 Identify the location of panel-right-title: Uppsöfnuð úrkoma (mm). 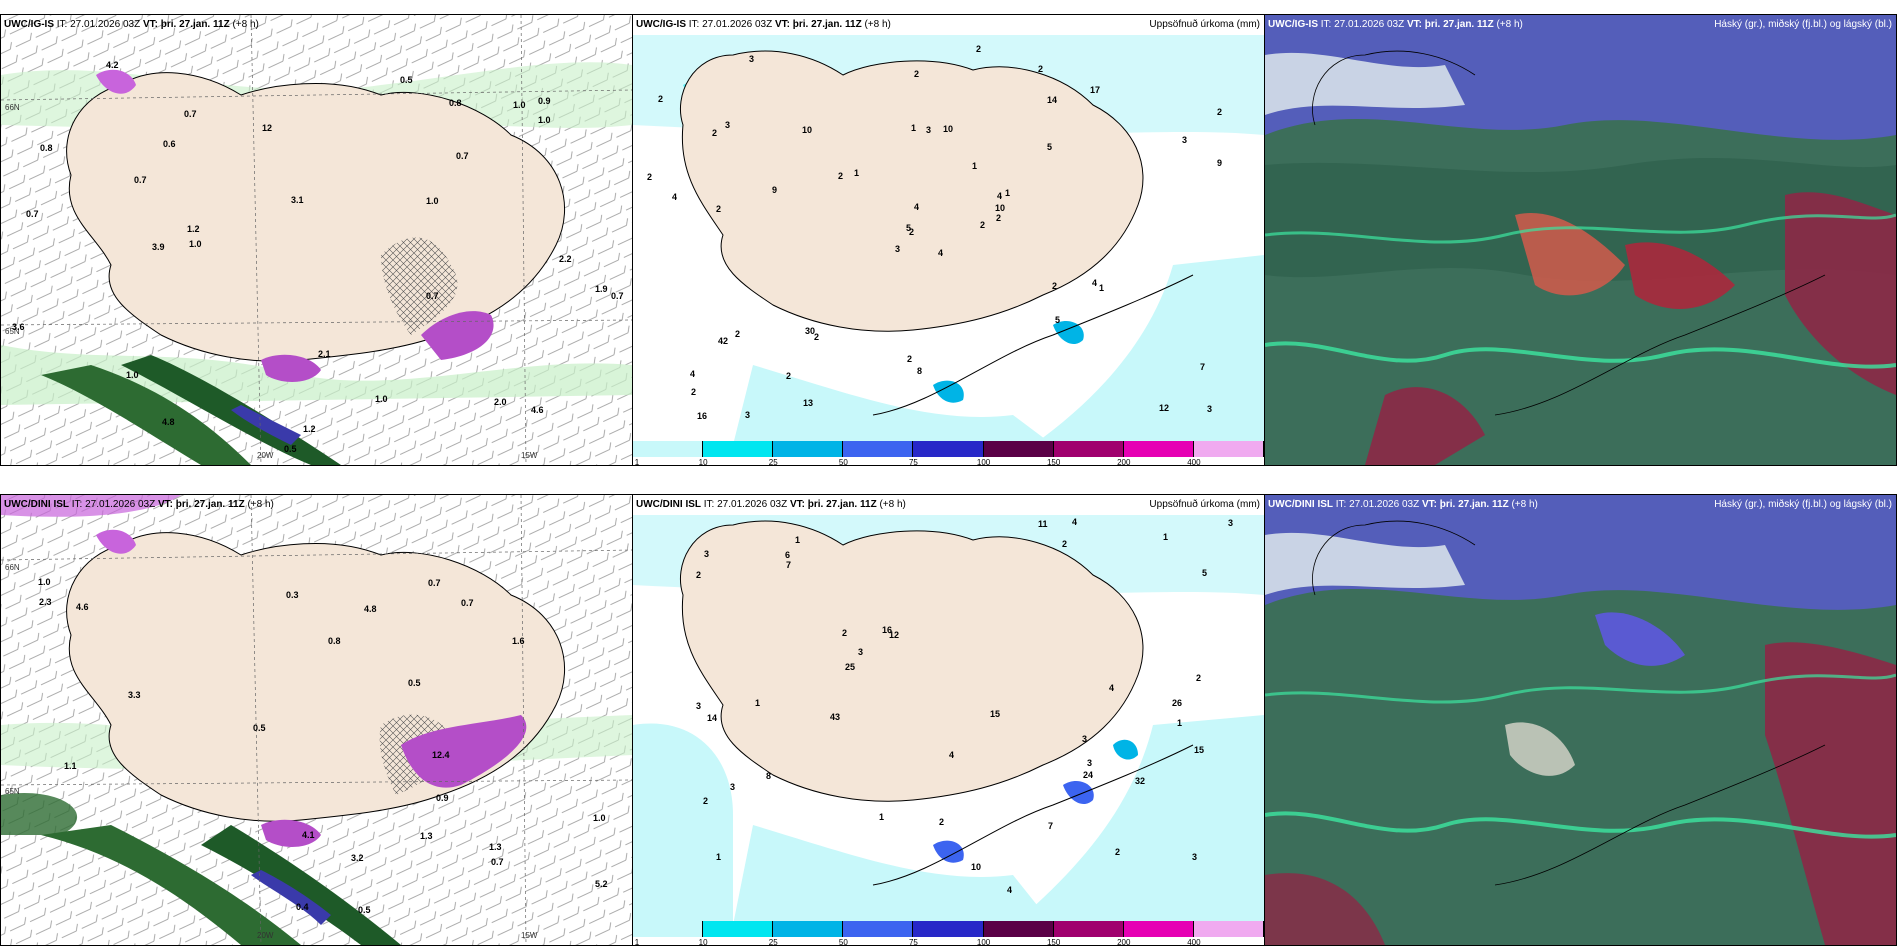
(1204, 504).